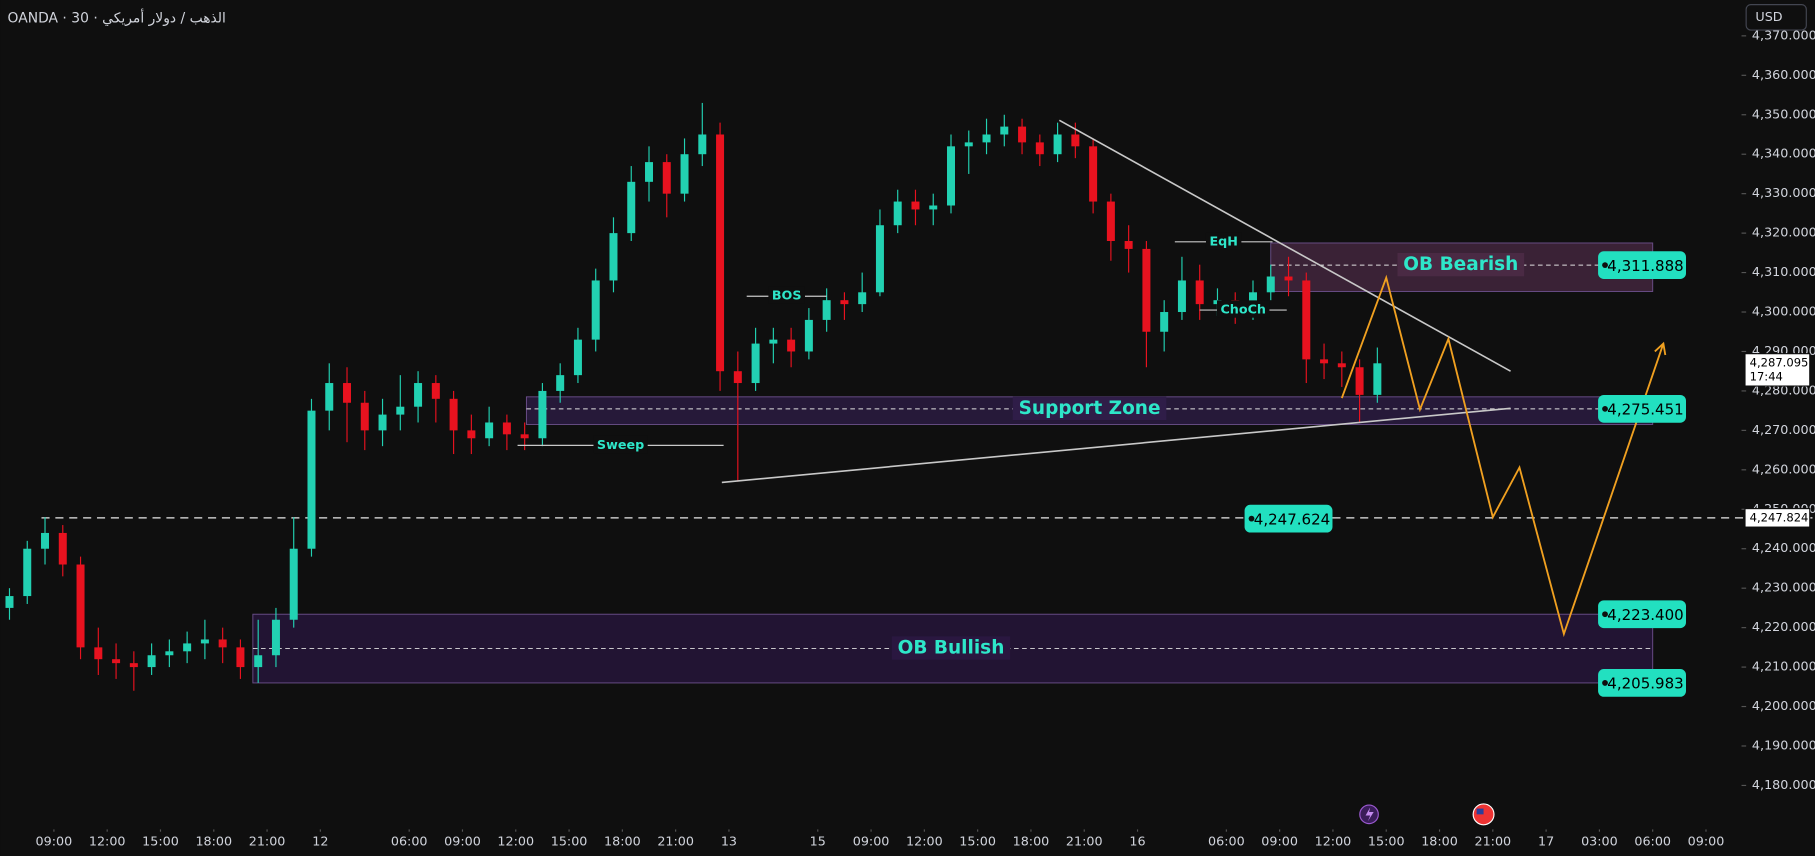  What do you see at coordinates (1777, 370) in the screenshot?
I see `last-price-tag` at bounding box center [1777, 370].